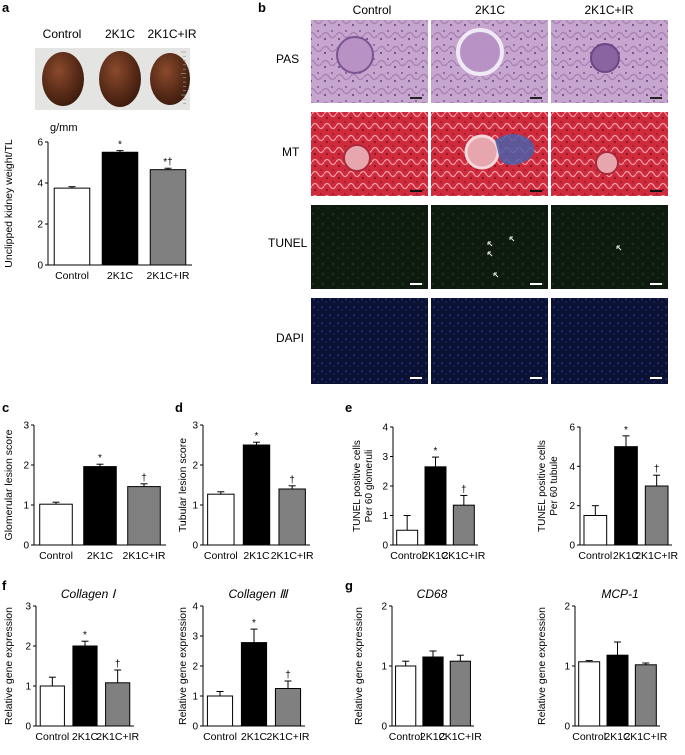 The height and width of the screenshot is (755, 685). What do you see at coordinates (120, 79) in the screenshot?
I see `kidney-2k1c` at bounding box center [120, 79].